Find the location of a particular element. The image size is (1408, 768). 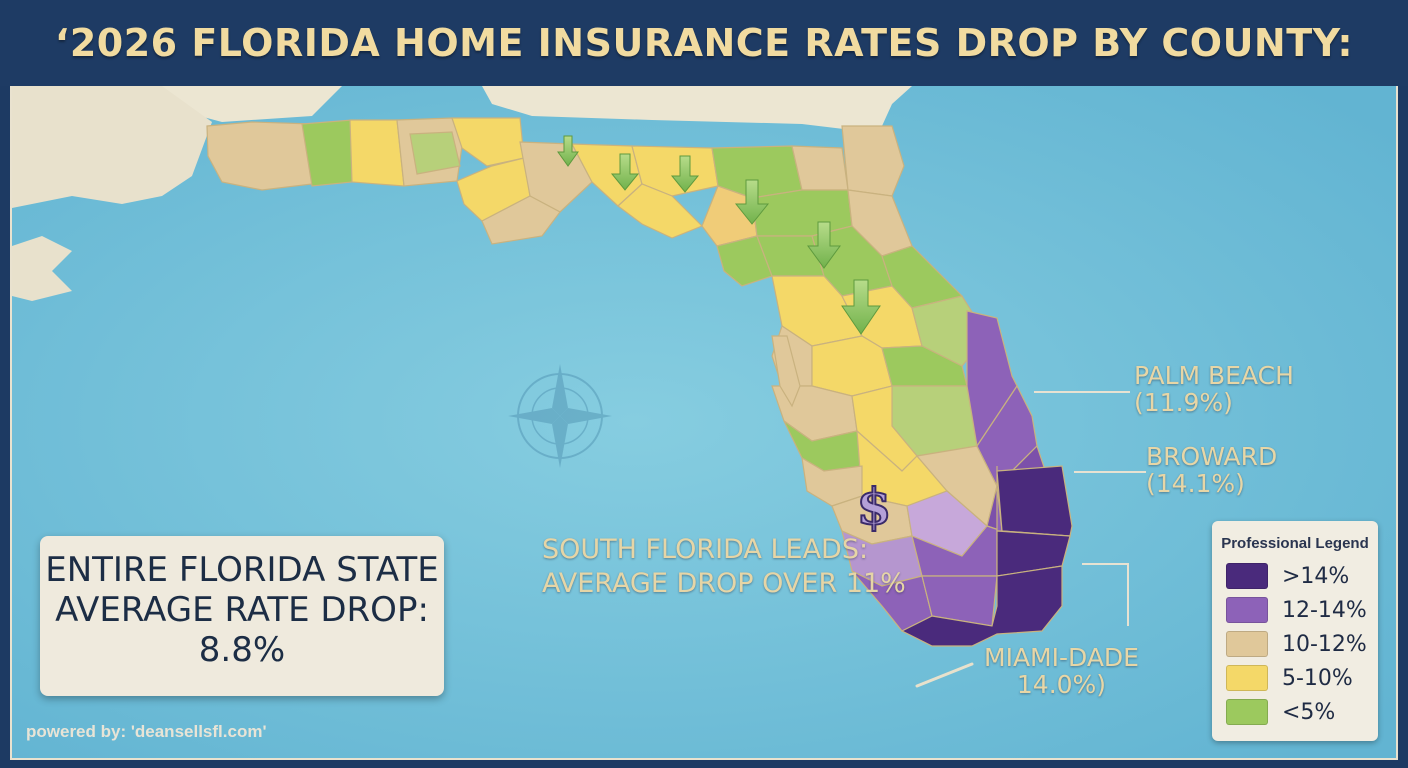

callout-line: AVERAGE DROP OVER 11% is located at coordinates (724, 583).